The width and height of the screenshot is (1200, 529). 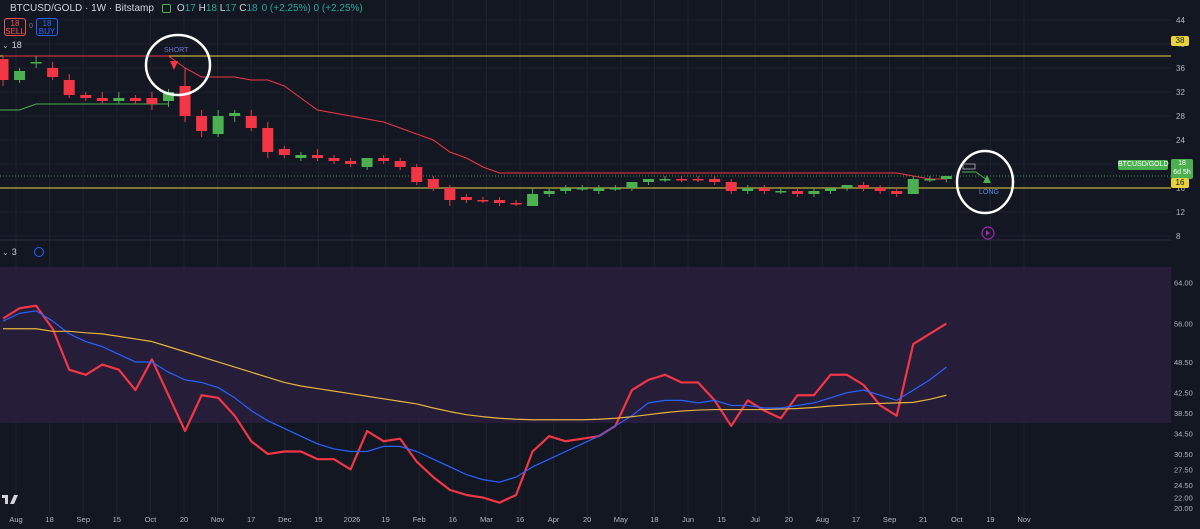 What do you see at coordinates (31, 26) in the screenshot?
I see `spread-value: 0` at bounding box center [31, 26].